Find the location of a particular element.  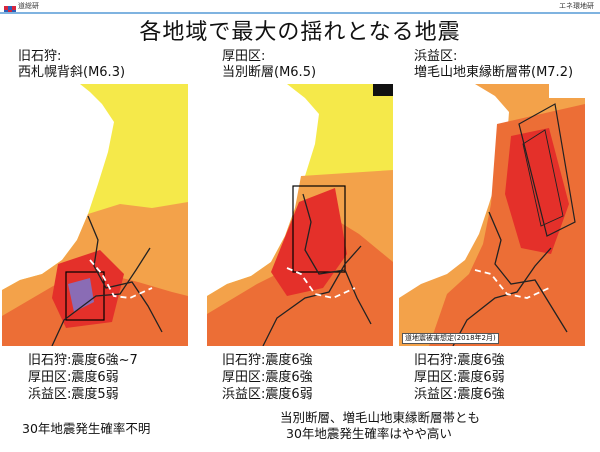

probability-note-right-line2: 30年地震発生確率はやや高い is located at coordinates (369, 433).